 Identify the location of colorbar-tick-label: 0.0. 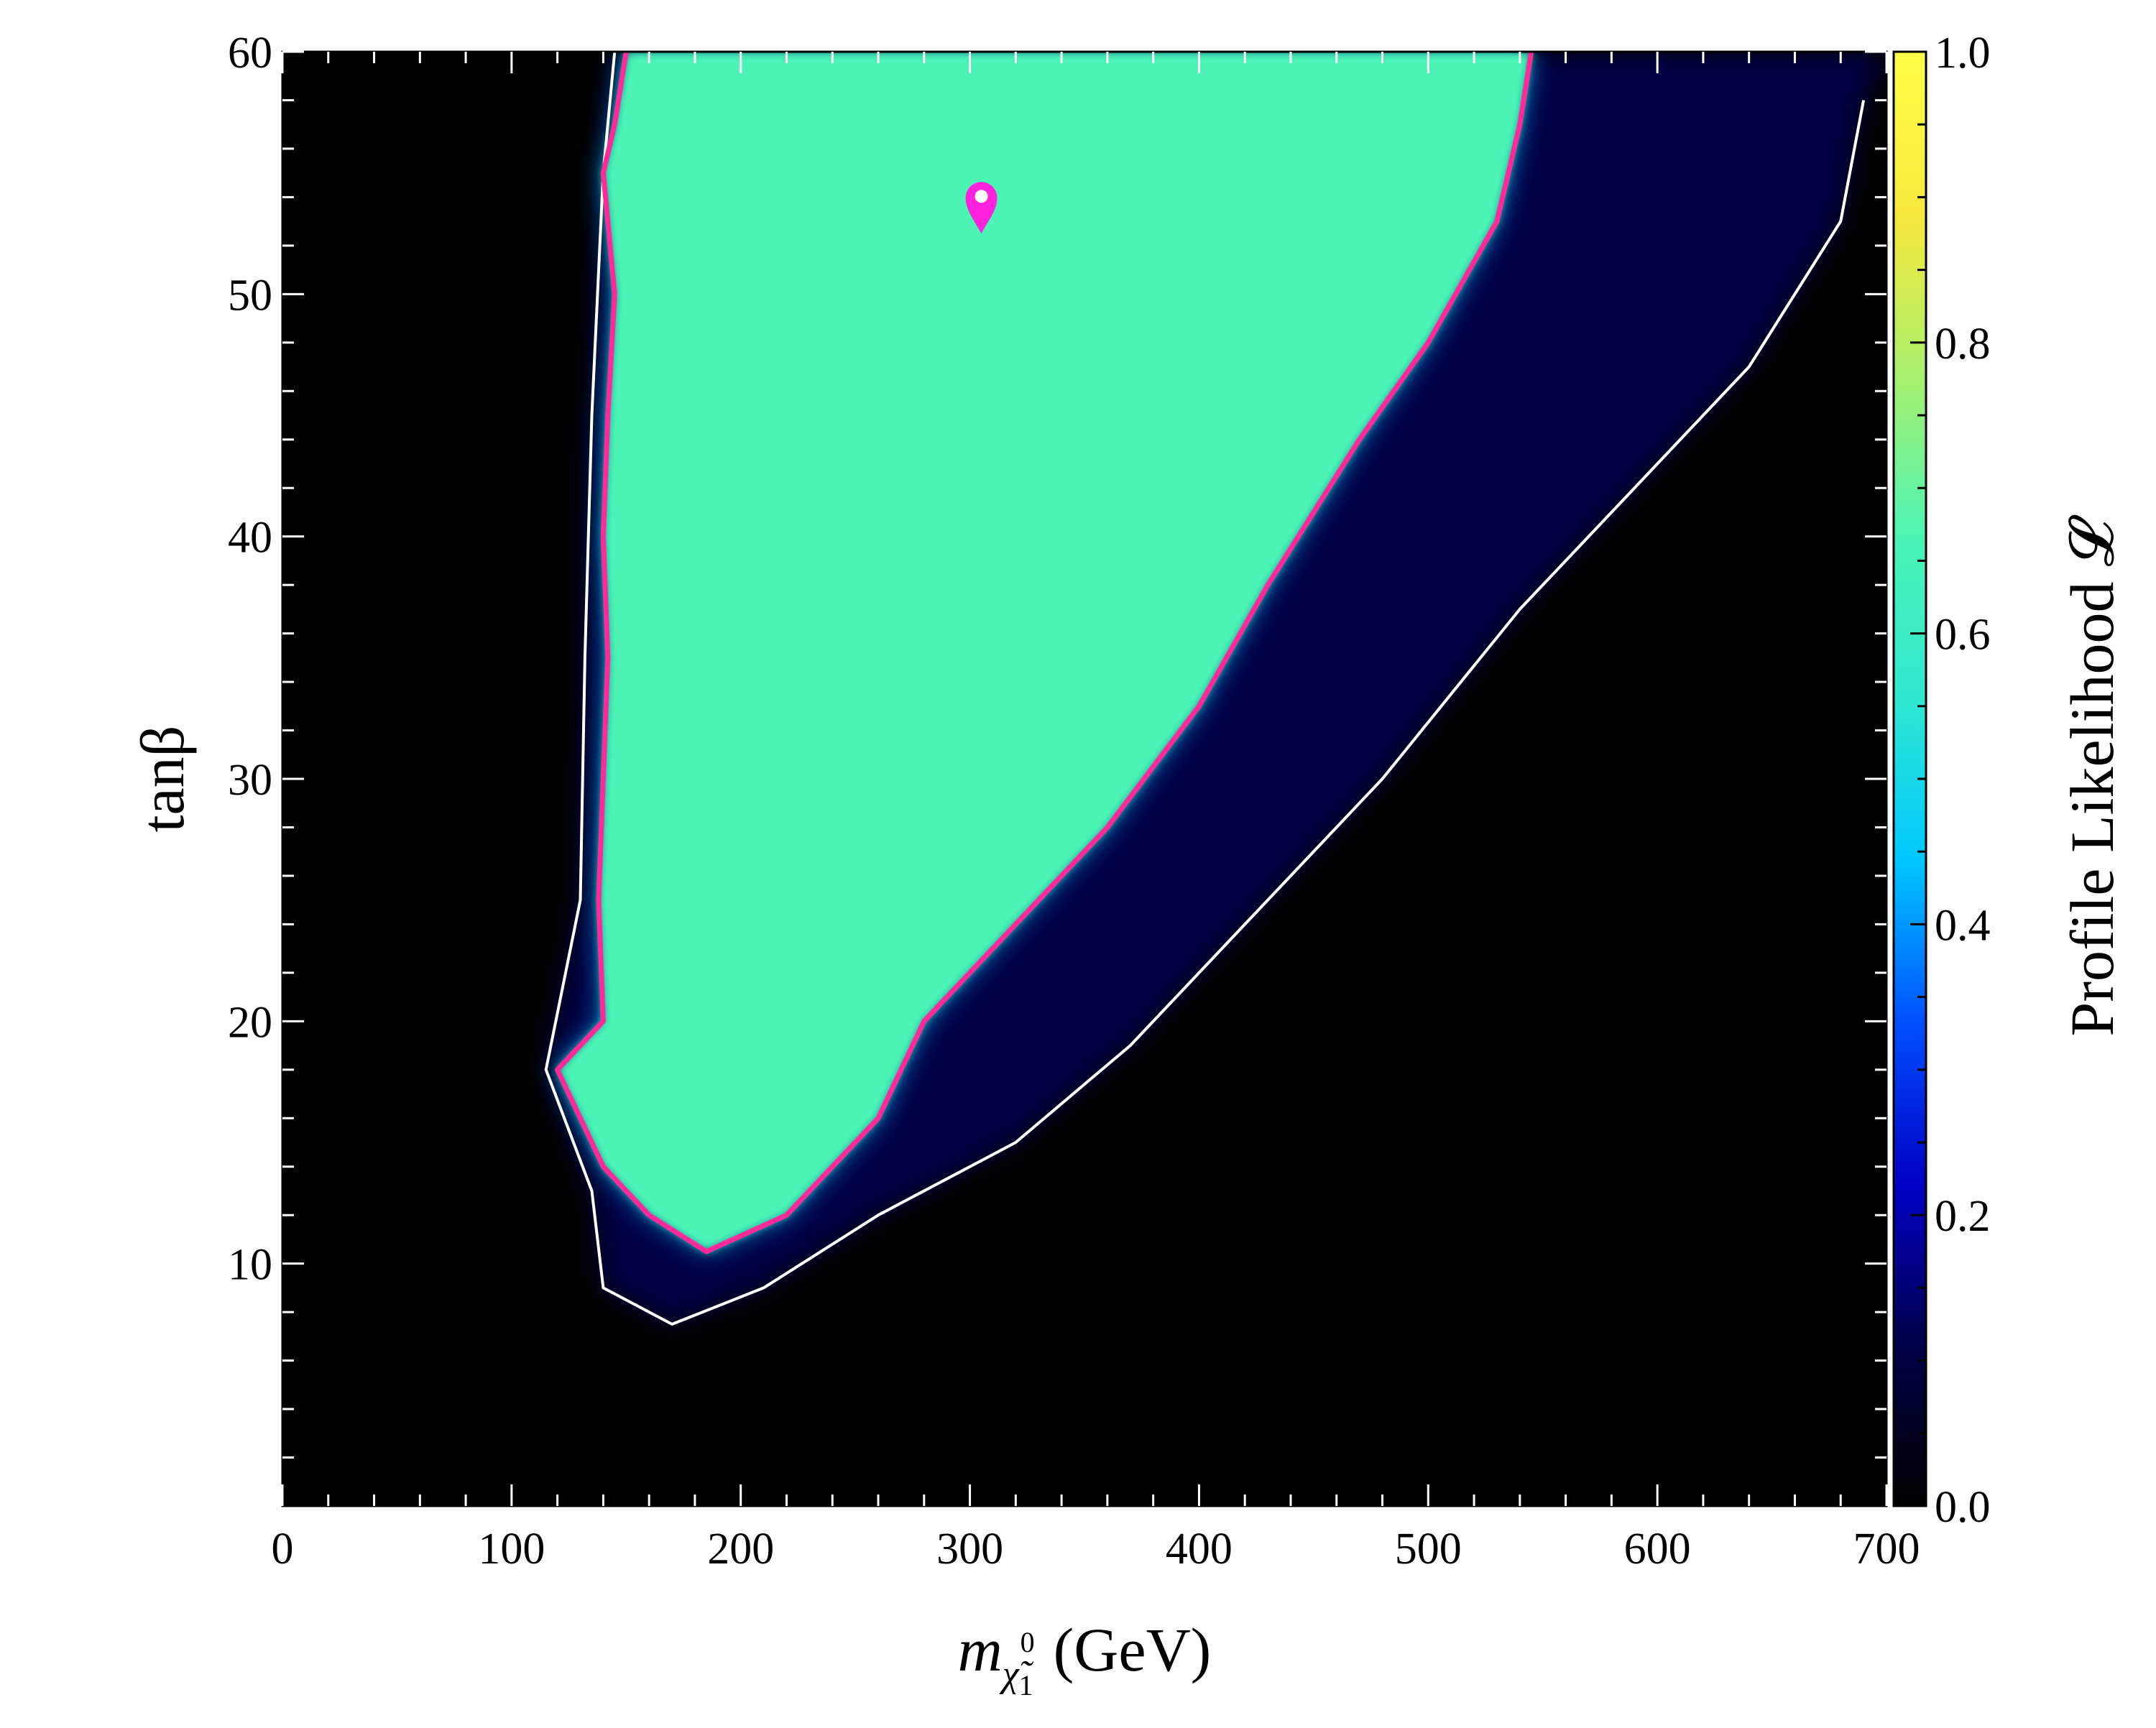
(1963, 1507).